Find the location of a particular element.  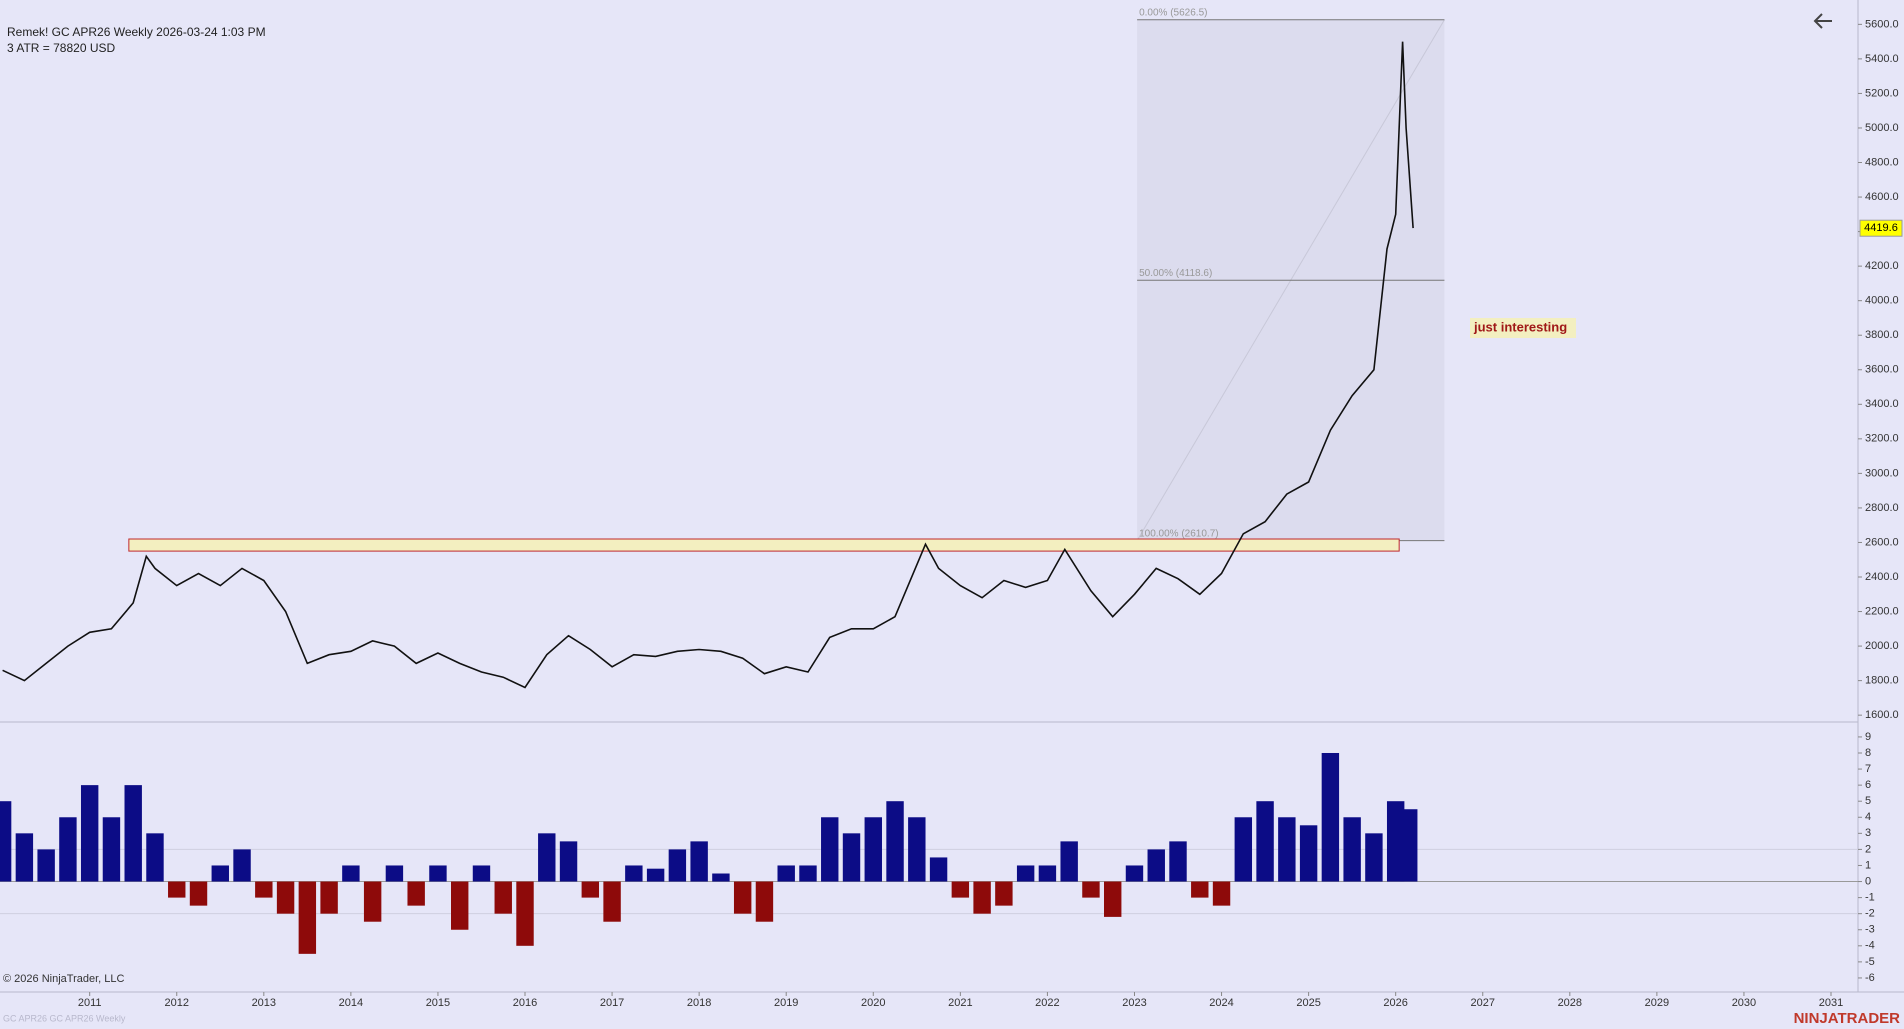

chart-subtitle: 3 ATR = 78820 USD is located at coordinates (61, 48).